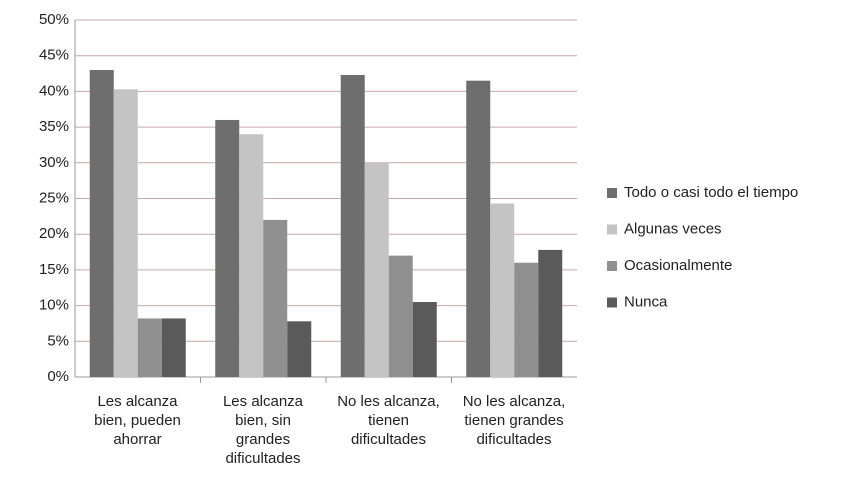  What do you see at coordinates (54, 162) in the screenshot?
I see `y-tick-label: 30%` at bounding box center [54, 162].